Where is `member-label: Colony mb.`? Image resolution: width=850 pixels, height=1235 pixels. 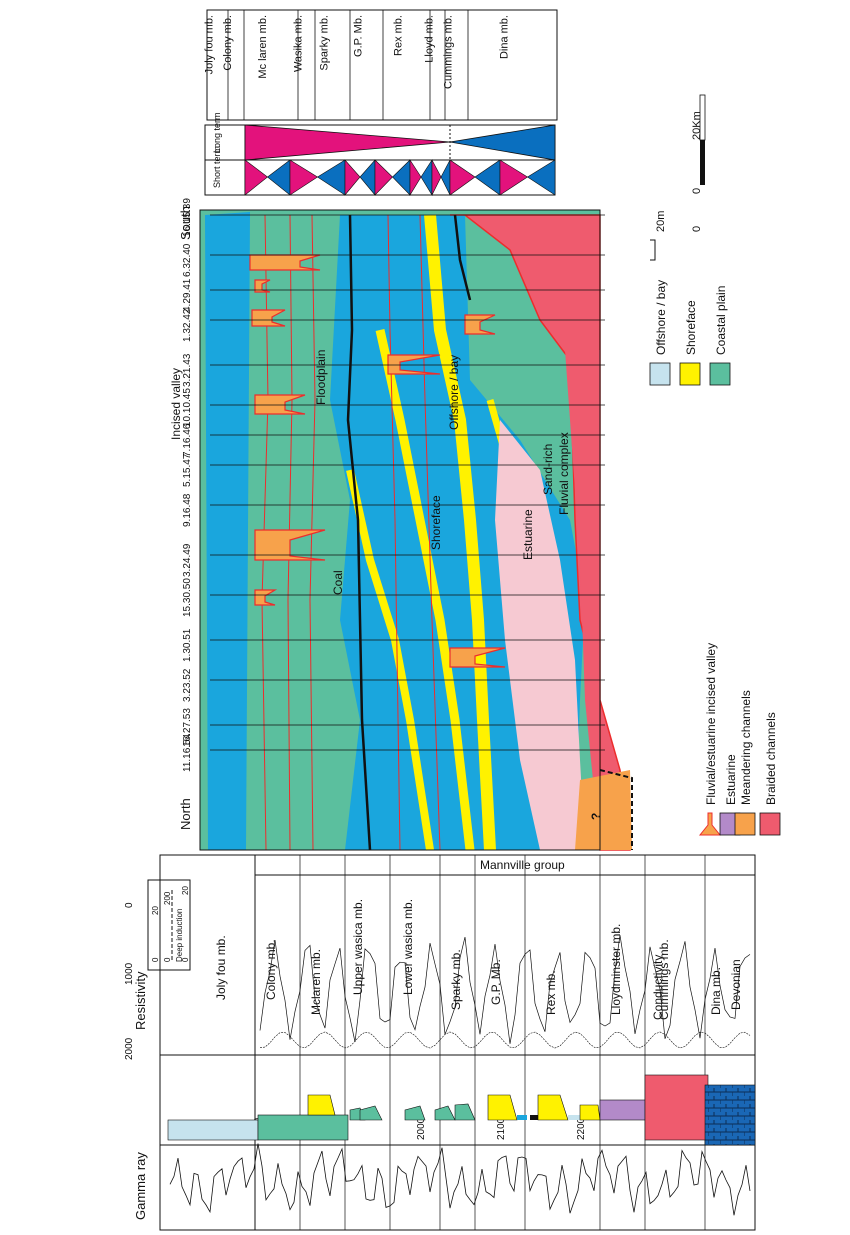 member-label: Colony mb. is located at coordinates (271, 969).